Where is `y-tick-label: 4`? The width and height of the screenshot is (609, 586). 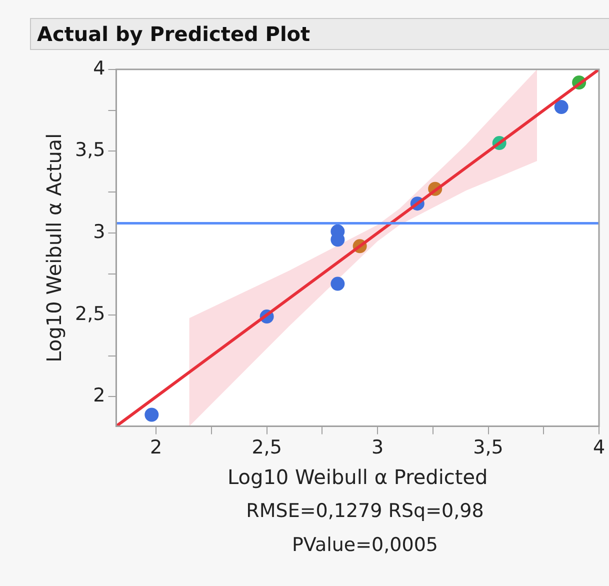
y-tick-label: 4 is located at coordinates (99, 68).